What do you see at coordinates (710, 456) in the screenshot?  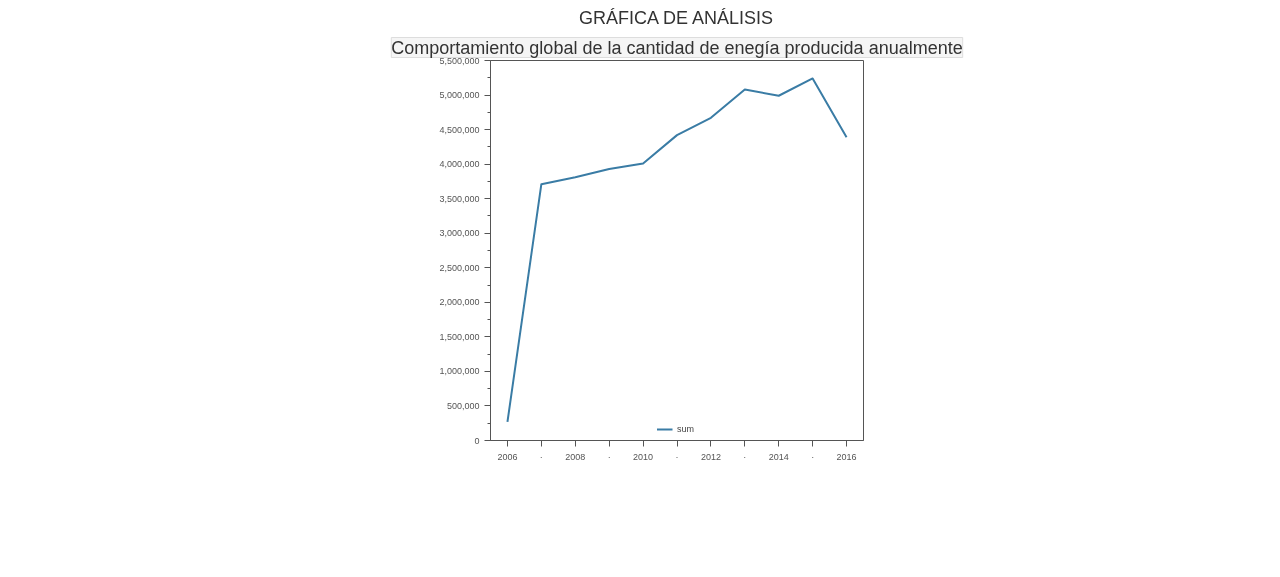 I see `x-tick-label: 2012` at bounding box center [710, 456].